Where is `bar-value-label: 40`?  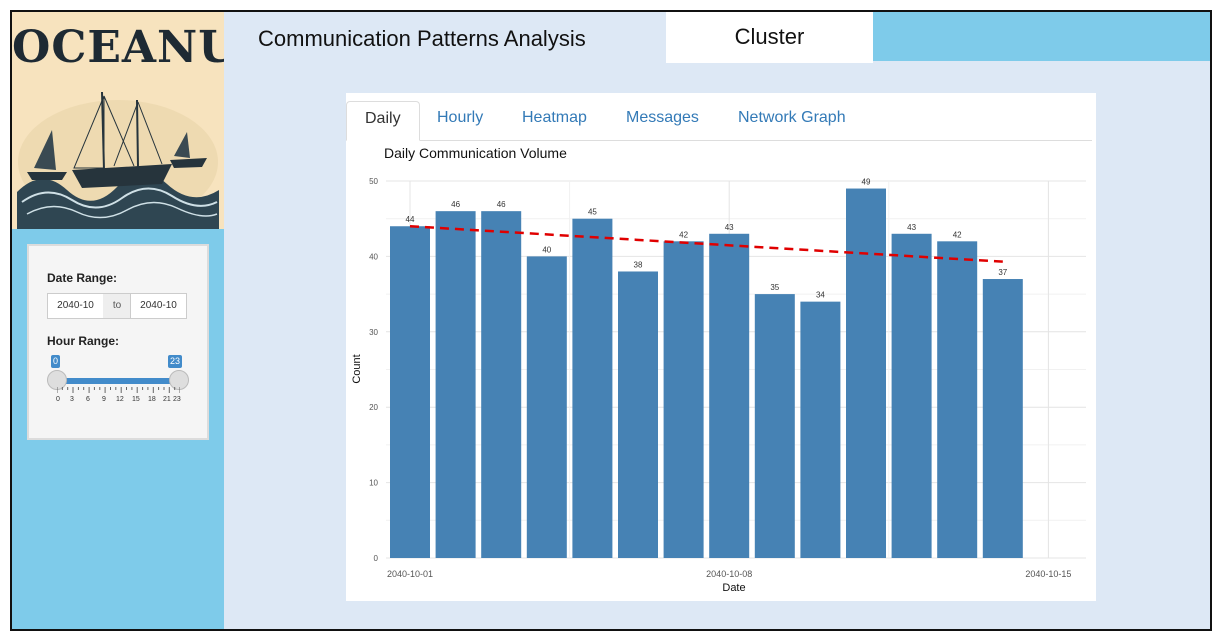 bar-value-label: 40 is located at coordinates (546, 249).